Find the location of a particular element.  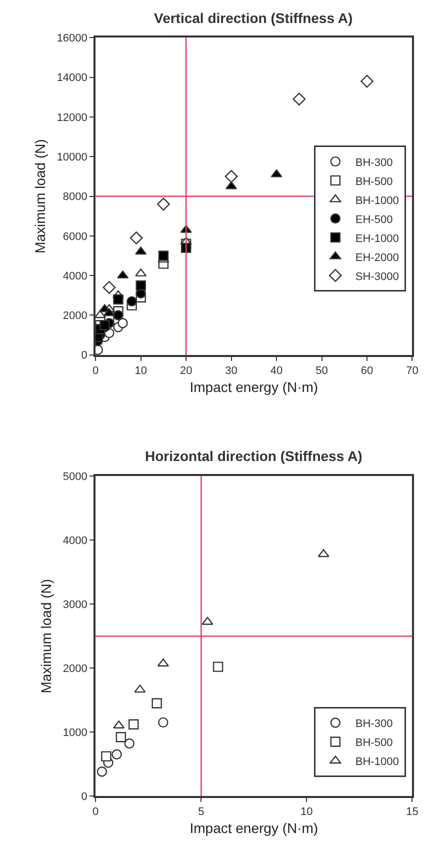

chart-title: Vertical direction (Stiffness A) is located at coordinates (253, 18).